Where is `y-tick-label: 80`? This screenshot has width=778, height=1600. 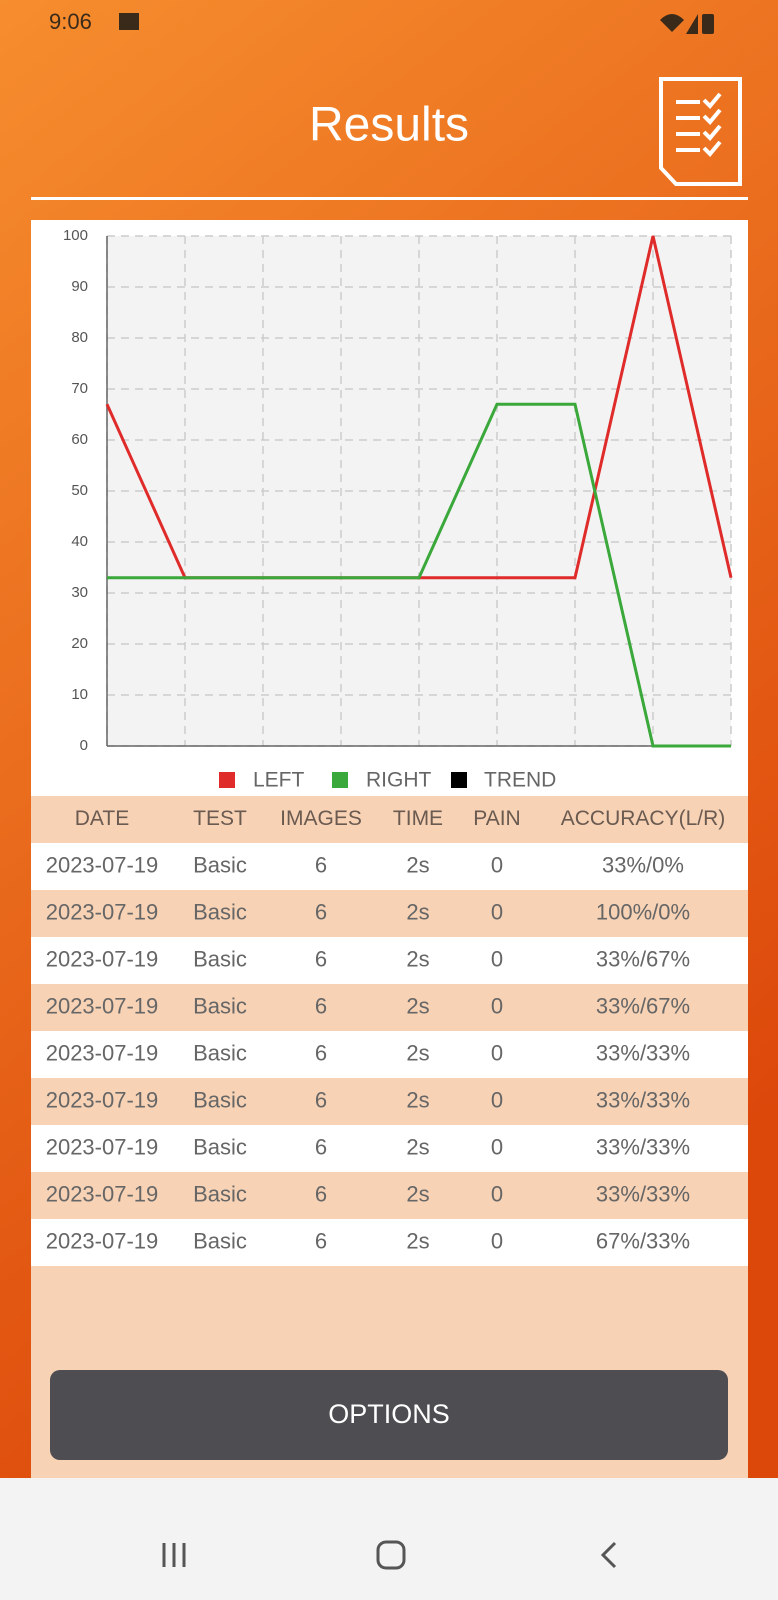 y-tick-label: 80 is located at coordinates (79, 337).